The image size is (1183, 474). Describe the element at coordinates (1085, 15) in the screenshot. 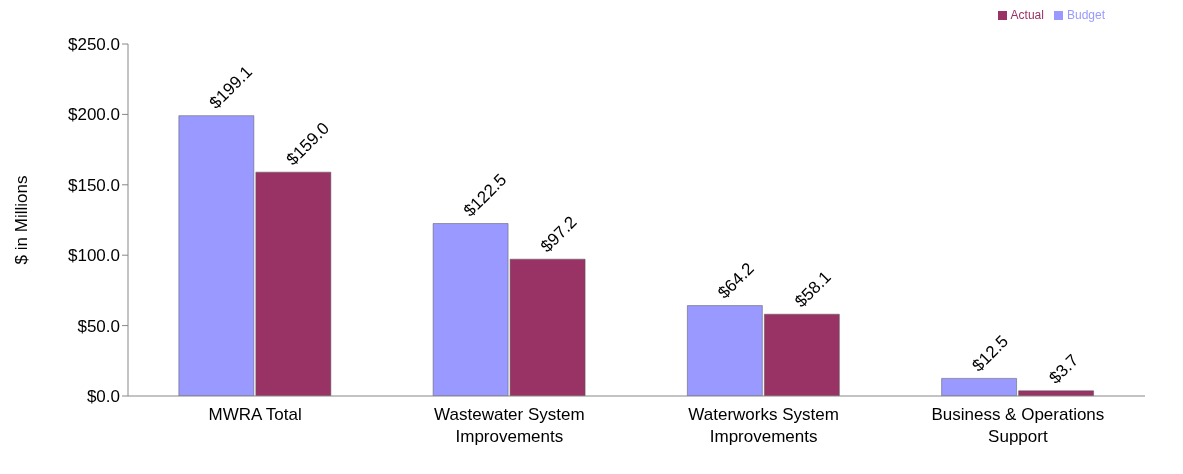

I see `legend-label: Budget` at that location.